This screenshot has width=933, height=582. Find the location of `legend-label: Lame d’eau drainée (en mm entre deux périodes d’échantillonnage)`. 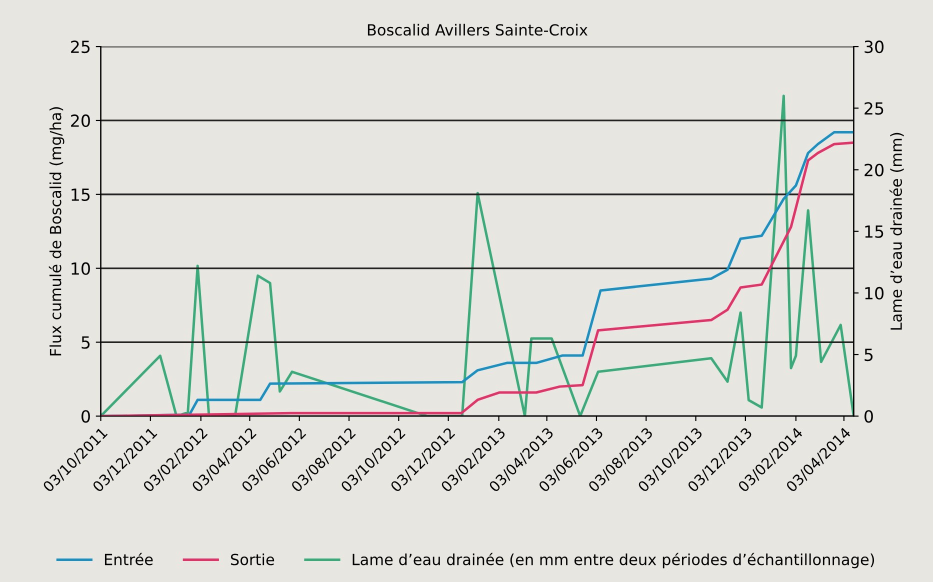

legend-label: Lame d’eau drainée (en mm entre deux périodes d’échantillonnage) is located at coordinates (613, 560).